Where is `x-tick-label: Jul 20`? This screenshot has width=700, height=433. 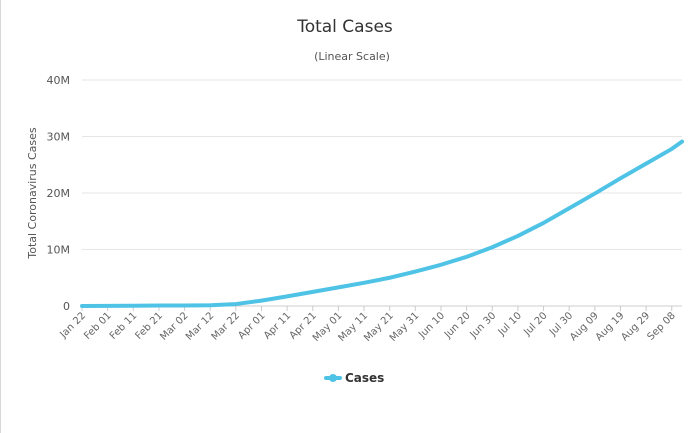
x-tick-label: Jul 20 is located at coordinates (535, 324).